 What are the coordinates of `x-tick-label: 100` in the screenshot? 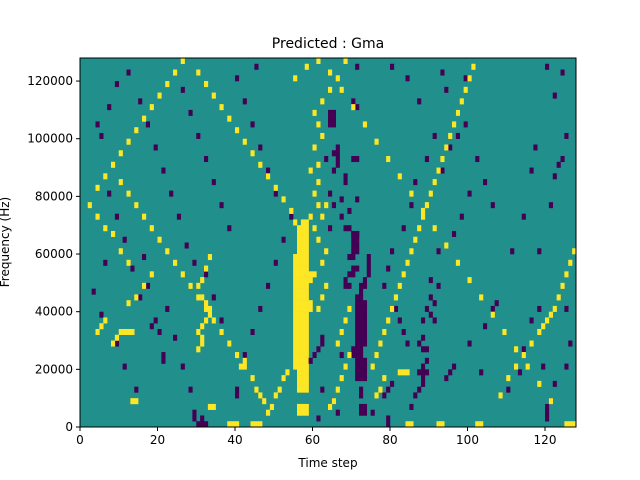 It's located at (467, 440).